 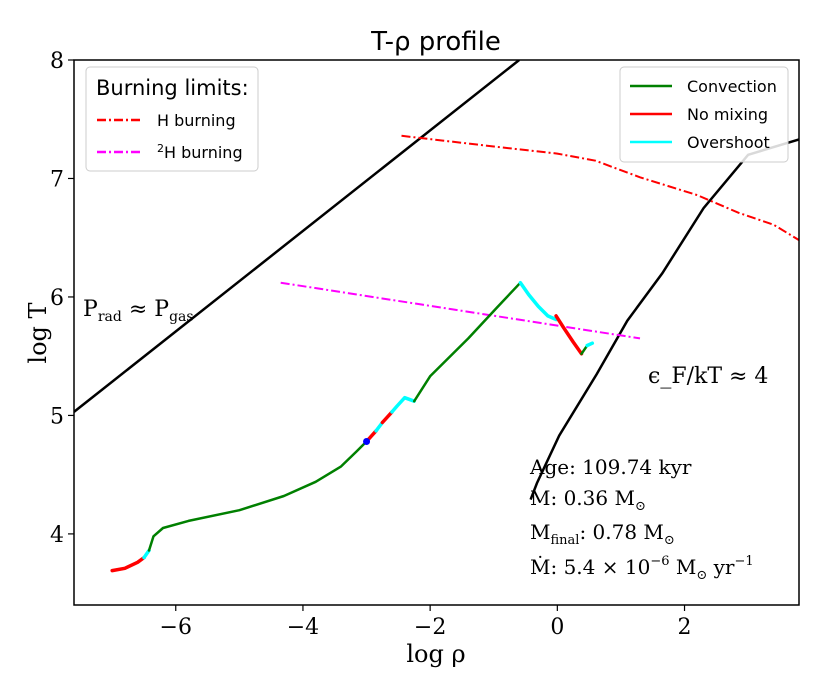 What do you see at coordinates (90, 309) in the screenshot?
I see `prad-label-p: P` at bounding box center [90, 309].